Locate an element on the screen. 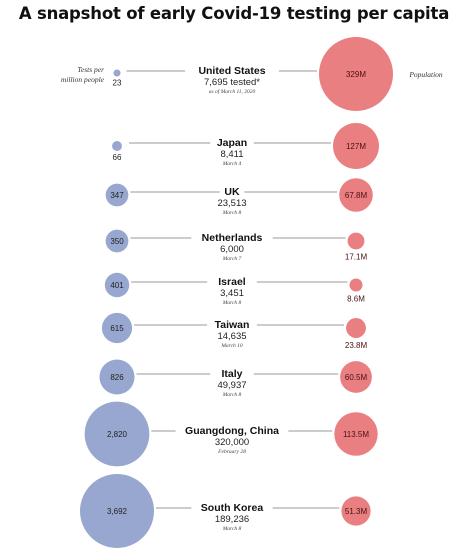 This screenshot has height=553, width=468. country-name: South Korea is located at coordinates (232, 508).